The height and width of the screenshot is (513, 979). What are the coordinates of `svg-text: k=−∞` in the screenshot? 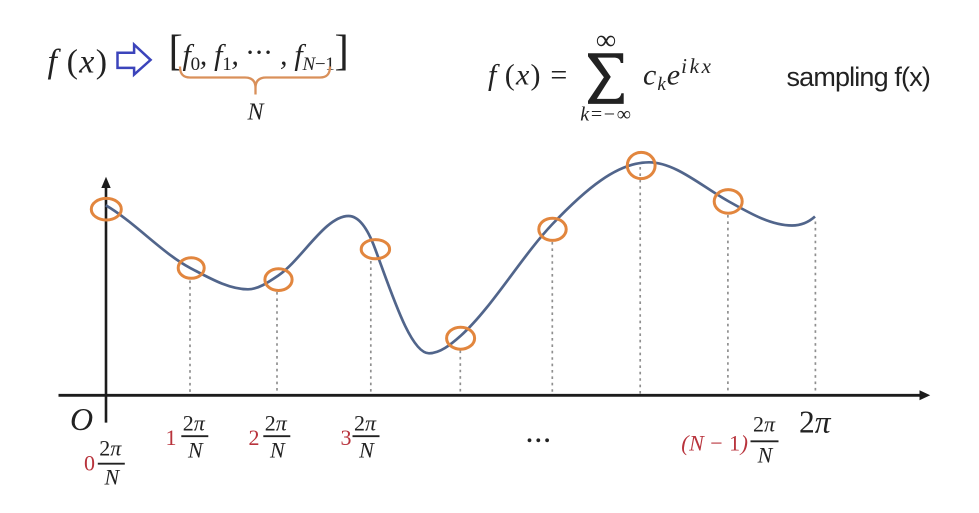 It's located at (606, 115).